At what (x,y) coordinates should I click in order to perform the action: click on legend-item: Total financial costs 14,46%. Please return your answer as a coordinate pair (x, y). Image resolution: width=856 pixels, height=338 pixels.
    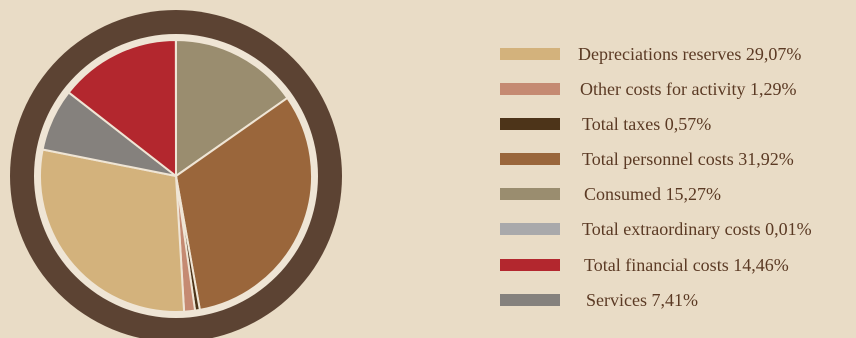
    Looking at the image, I should click on (644, 265).